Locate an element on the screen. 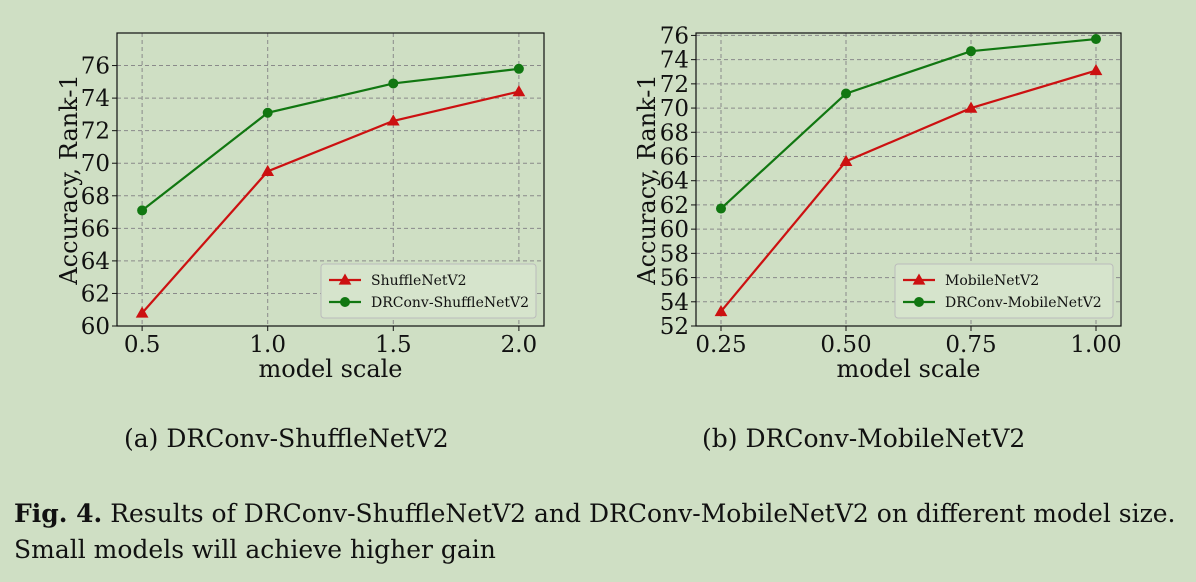 The width and height of the screenshot is (1196, 582). x-tick-label: 0.25 is located at coordinates (720, 345).